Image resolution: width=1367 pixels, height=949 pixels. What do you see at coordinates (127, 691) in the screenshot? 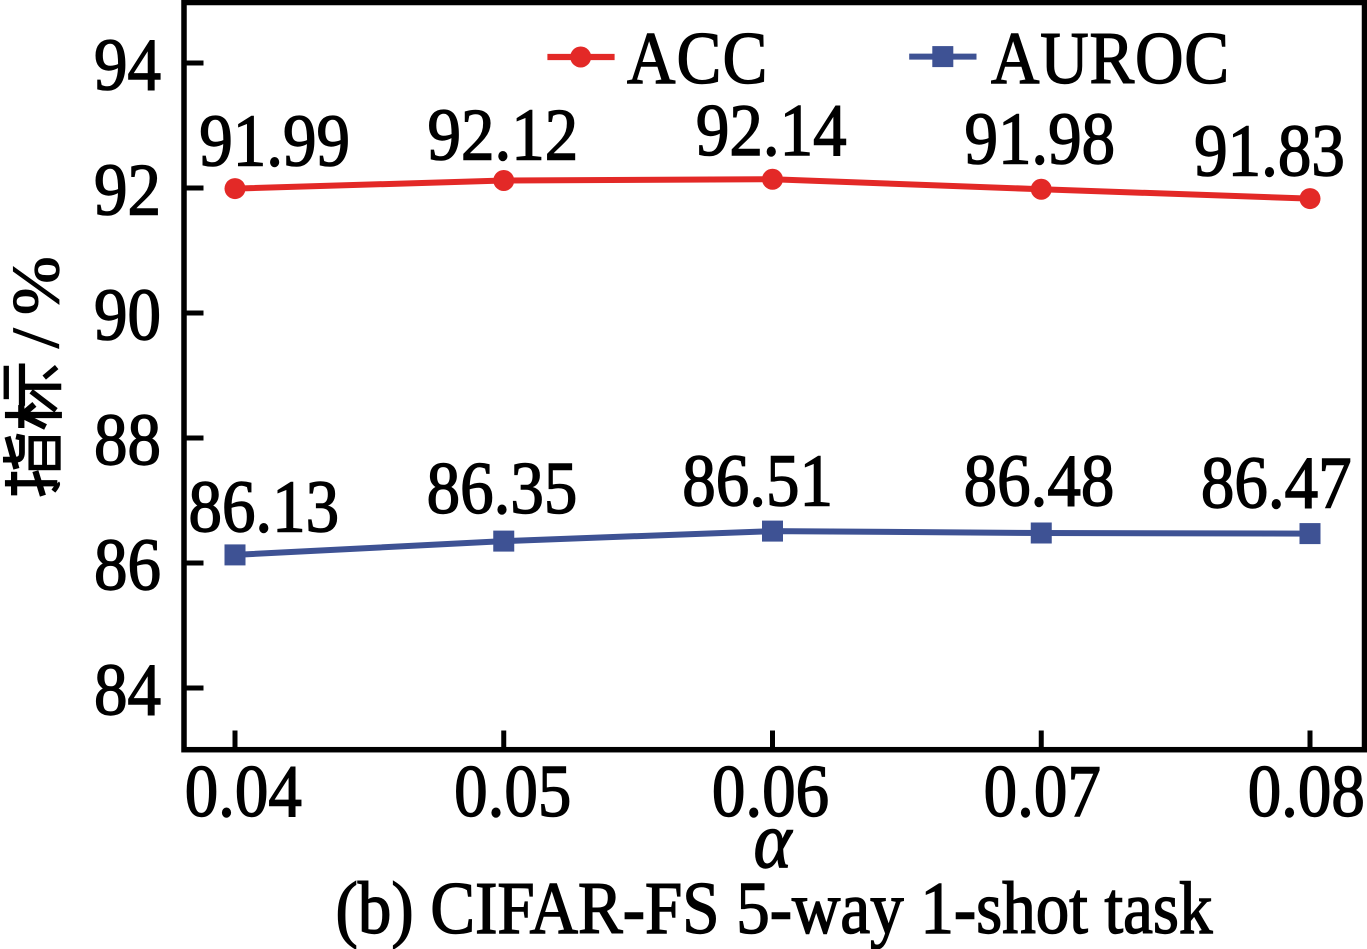
I see `svg-text: 84` at bounding box center [127, 691].